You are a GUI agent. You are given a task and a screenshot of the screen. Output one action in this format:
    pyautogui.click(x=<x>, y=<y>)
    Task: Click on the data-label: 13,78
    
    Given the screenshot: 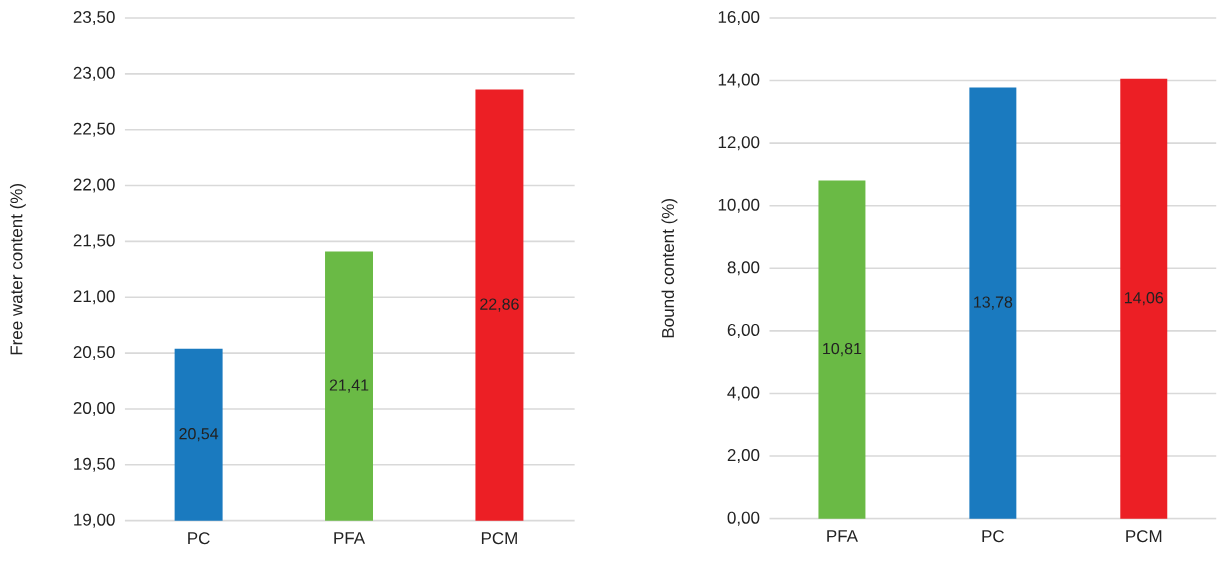 What is the action you would take?
    pyautogui.click(x=993, y=303)
    